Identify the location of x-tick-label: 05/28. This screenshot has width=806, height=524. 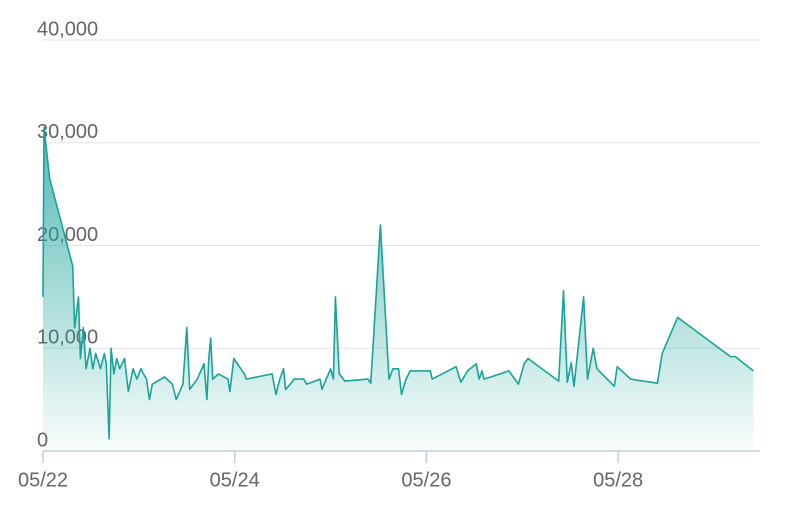
(618, 480).